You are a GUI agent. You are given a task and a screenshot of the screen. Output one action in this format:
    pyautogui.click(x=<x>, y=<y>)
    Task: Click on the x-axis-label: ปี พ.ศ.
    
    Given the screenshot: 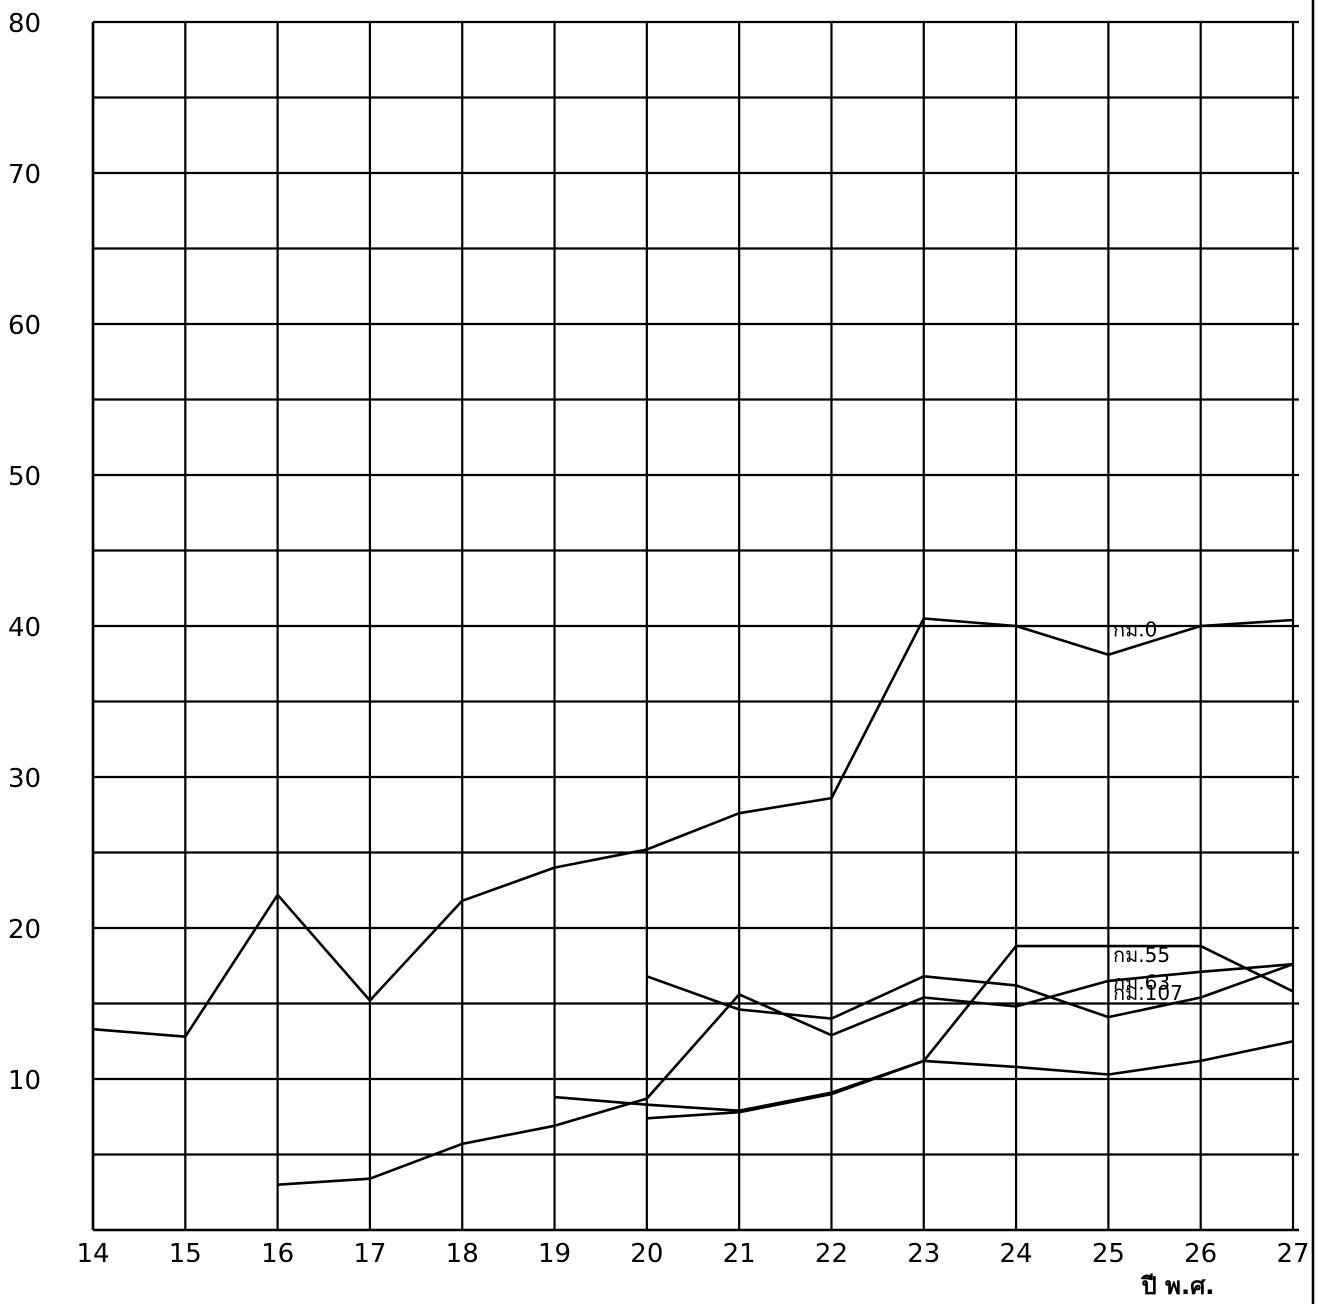 What is the action you would take?
    pyautogui.click(x=1177, y=1286)
    